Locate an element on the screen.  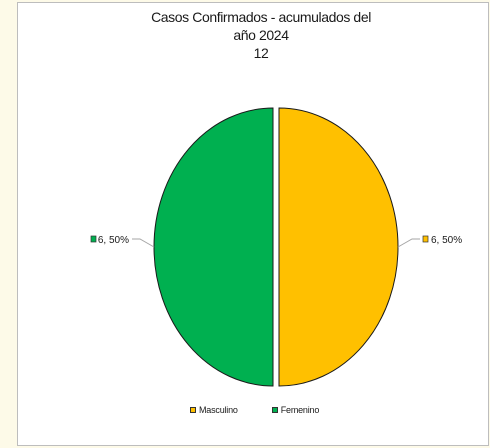
chart-legend: Masculino Femenino is located at coordinates (271, 410).